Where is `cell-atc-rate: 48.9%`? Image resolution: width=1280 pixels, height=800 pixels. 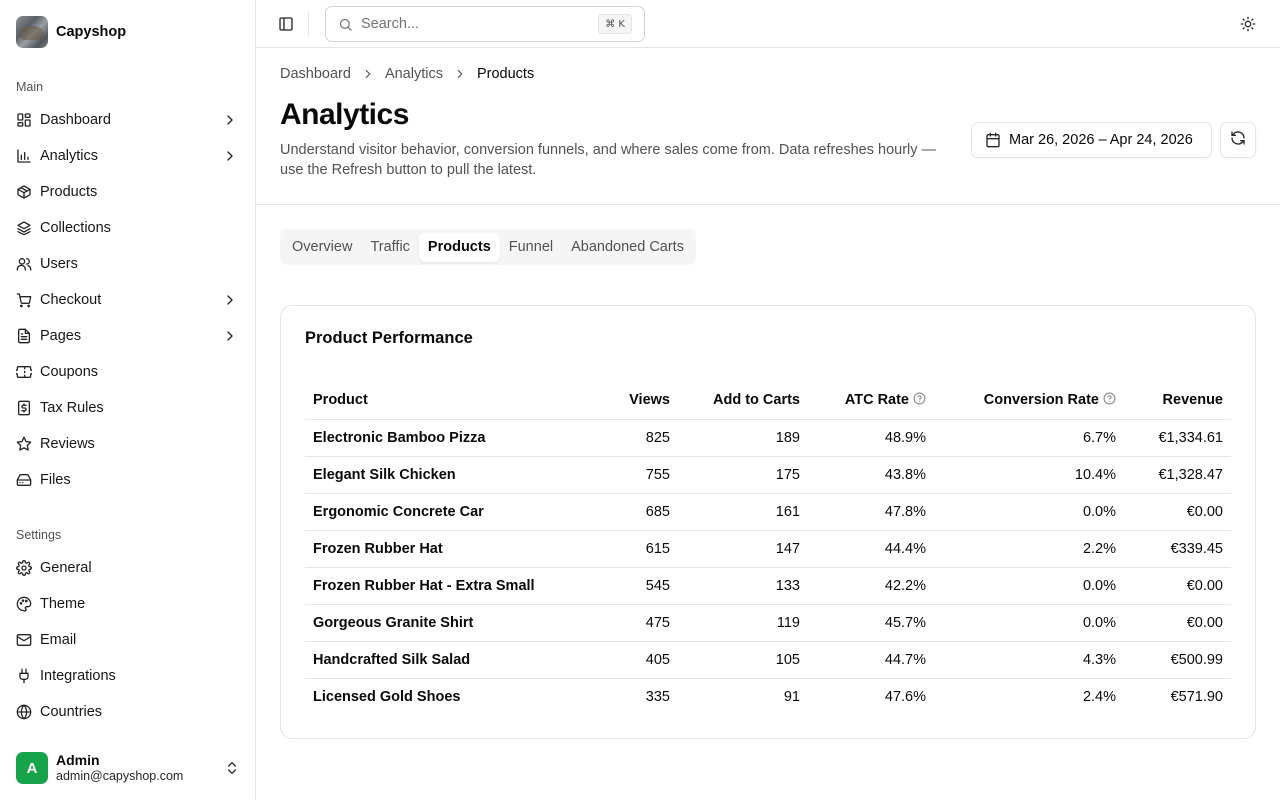
cell-atc-rate: 48.9% is located at coordinates (871, 438).